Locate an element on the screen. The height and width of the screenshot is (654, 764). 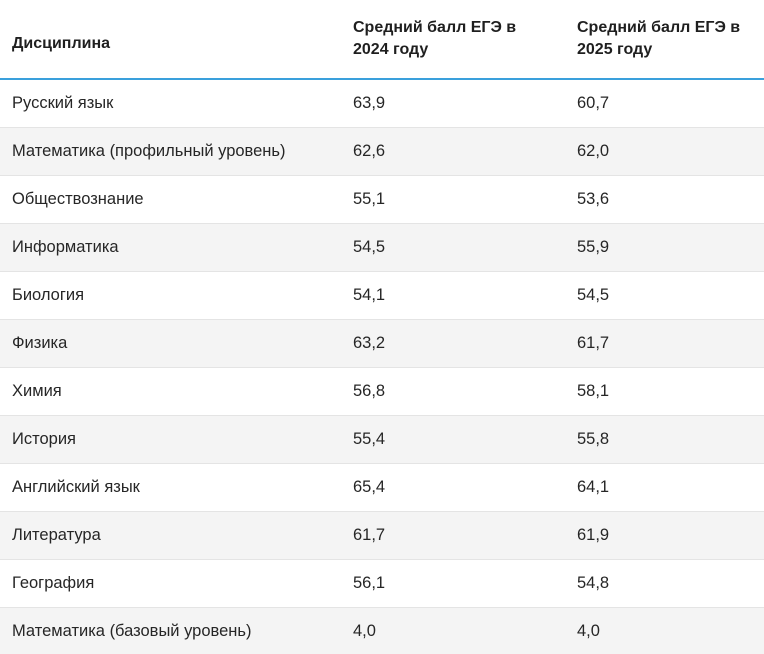
table-row: Химия 56,8 58,1 is located at coordinates (382, 392).